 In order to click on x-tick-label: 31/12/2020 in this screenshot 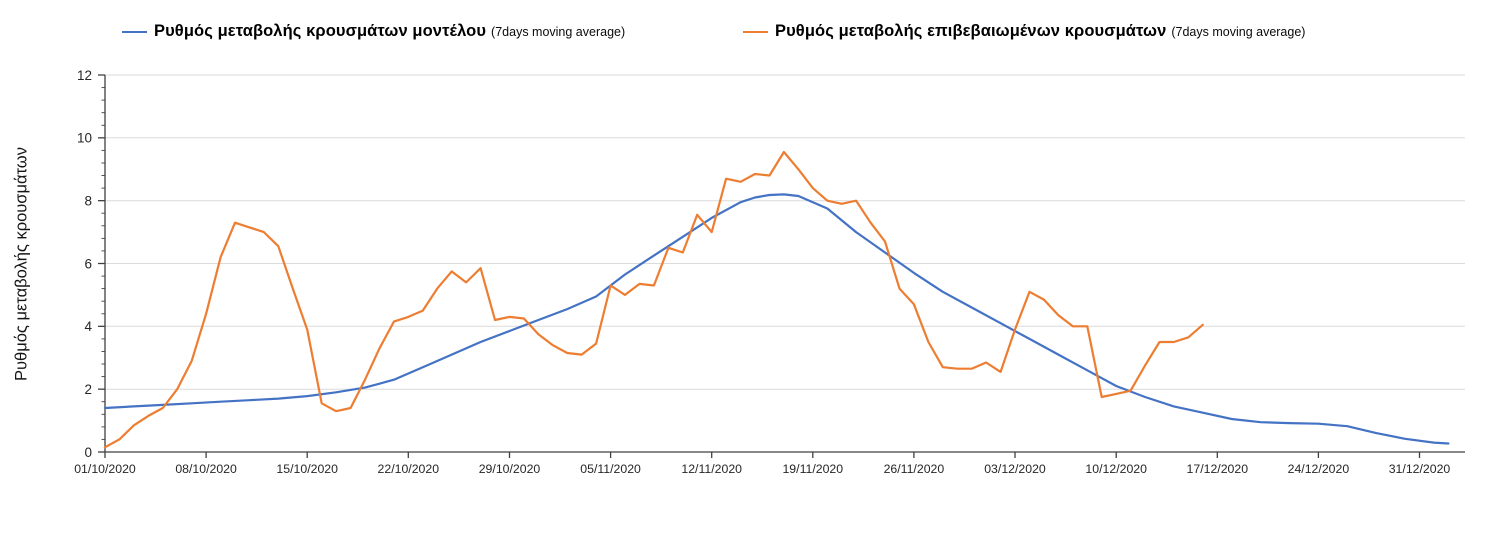, I will do `click(1420, 469)`.